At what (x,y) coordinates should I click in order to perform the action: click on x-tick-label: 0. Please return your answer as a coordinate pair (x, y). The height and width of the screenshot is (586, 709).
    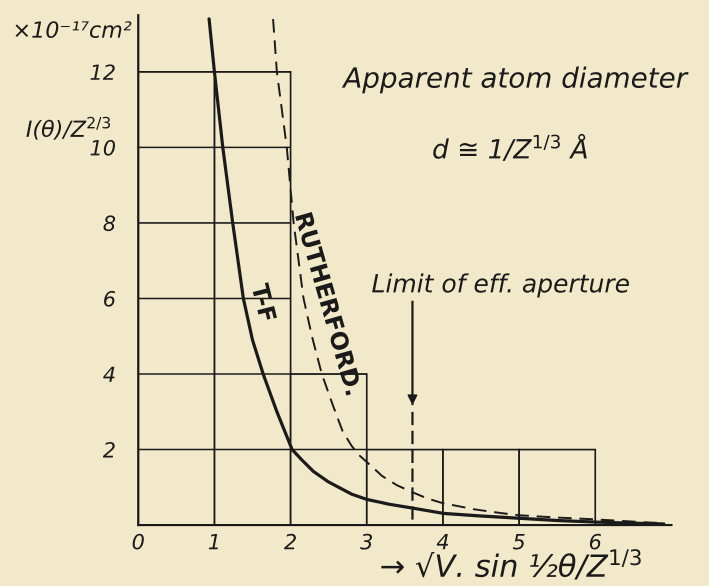
    Looking at the image, I should click on (138, 542).